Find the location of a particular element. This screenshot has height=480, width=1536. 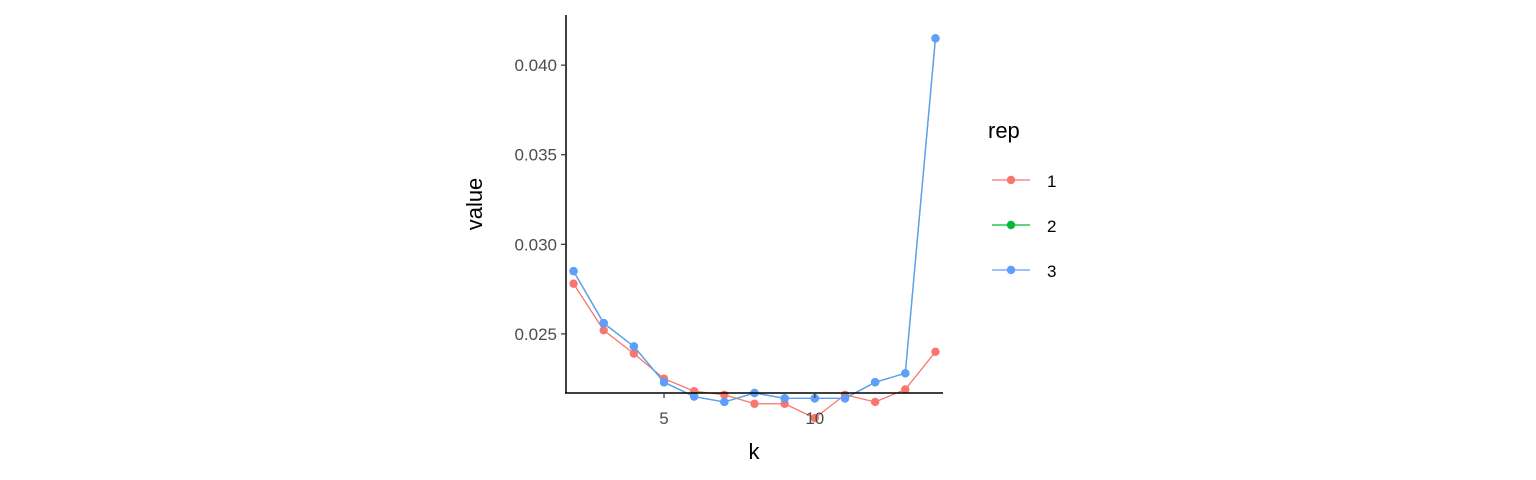

legend-item-2: 2 is located at coordinates (1024, 226).